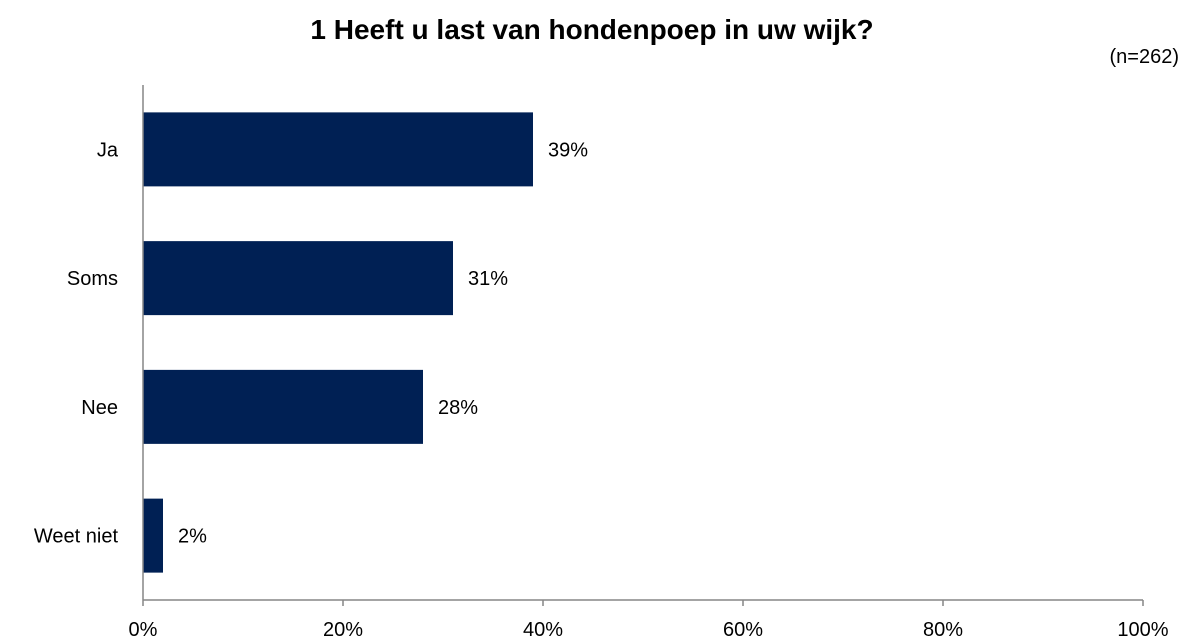 Image resolution: width=1184 pixels, height=643 pixels. I want to click on category-label: Soms, so click(92, 279).